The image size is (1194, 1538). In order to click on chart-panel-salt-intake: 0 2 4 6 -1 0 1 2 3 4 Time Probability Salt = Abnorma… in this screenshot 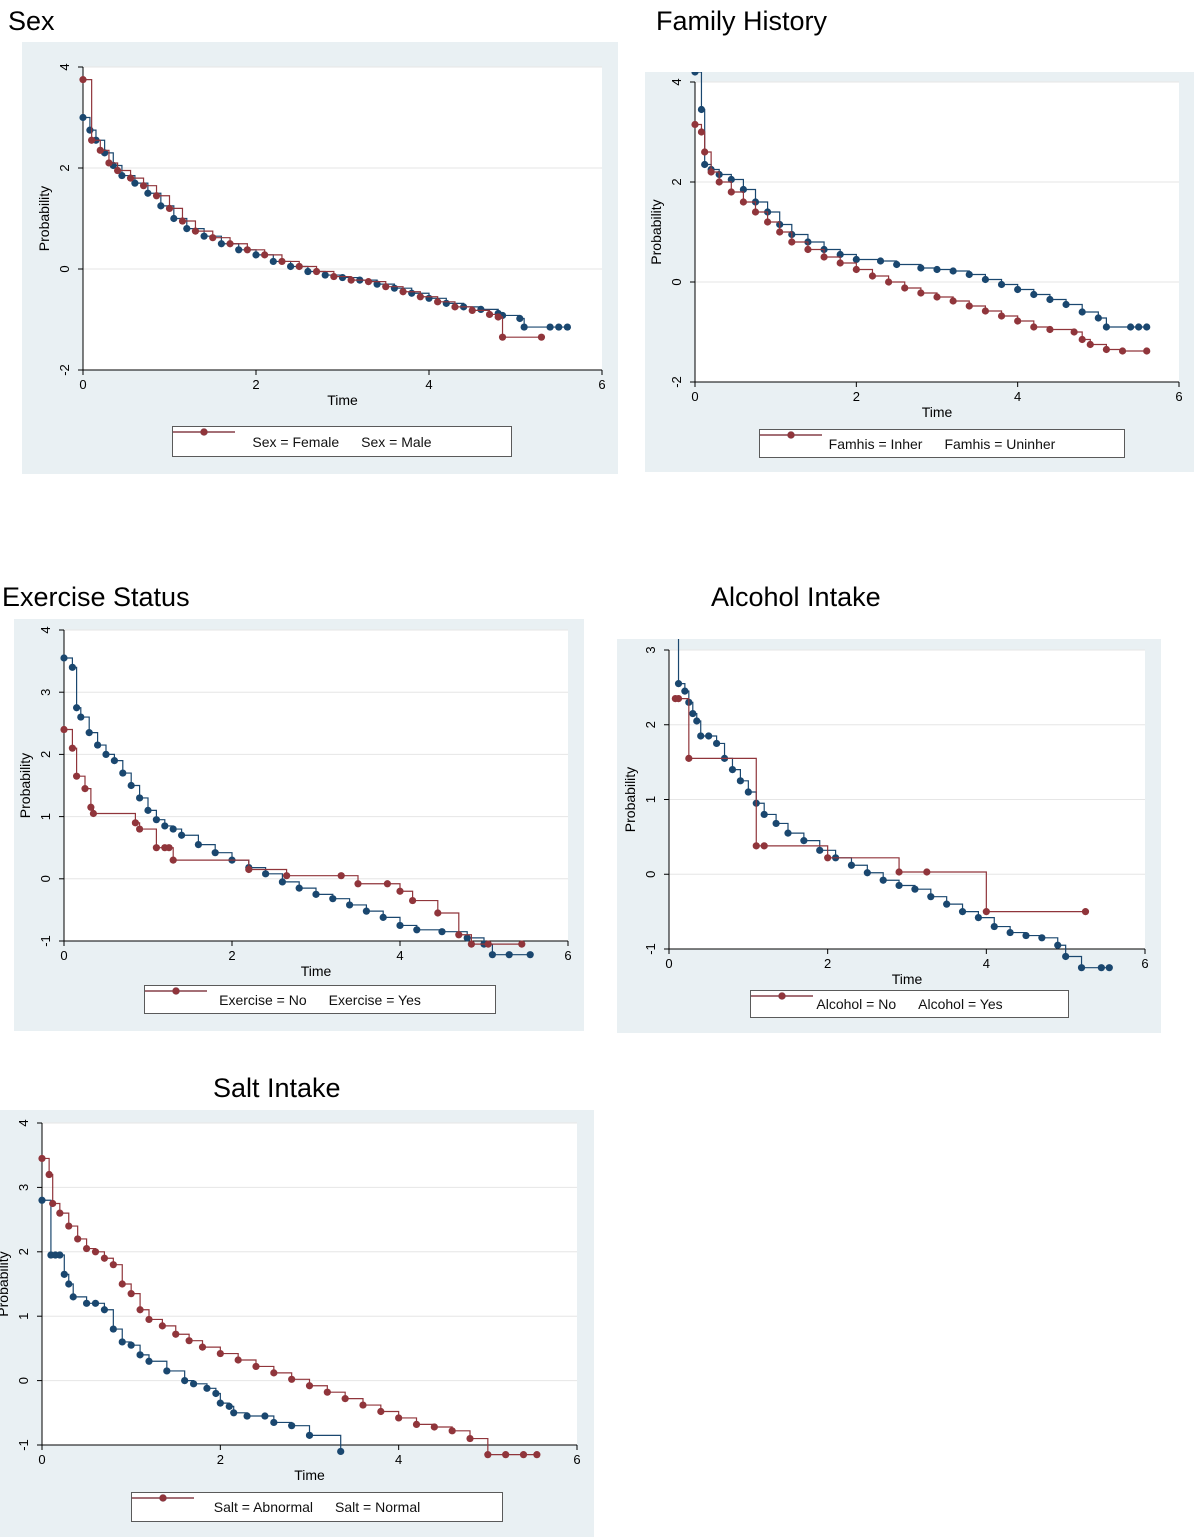, I will do `click(297, 1323)`.